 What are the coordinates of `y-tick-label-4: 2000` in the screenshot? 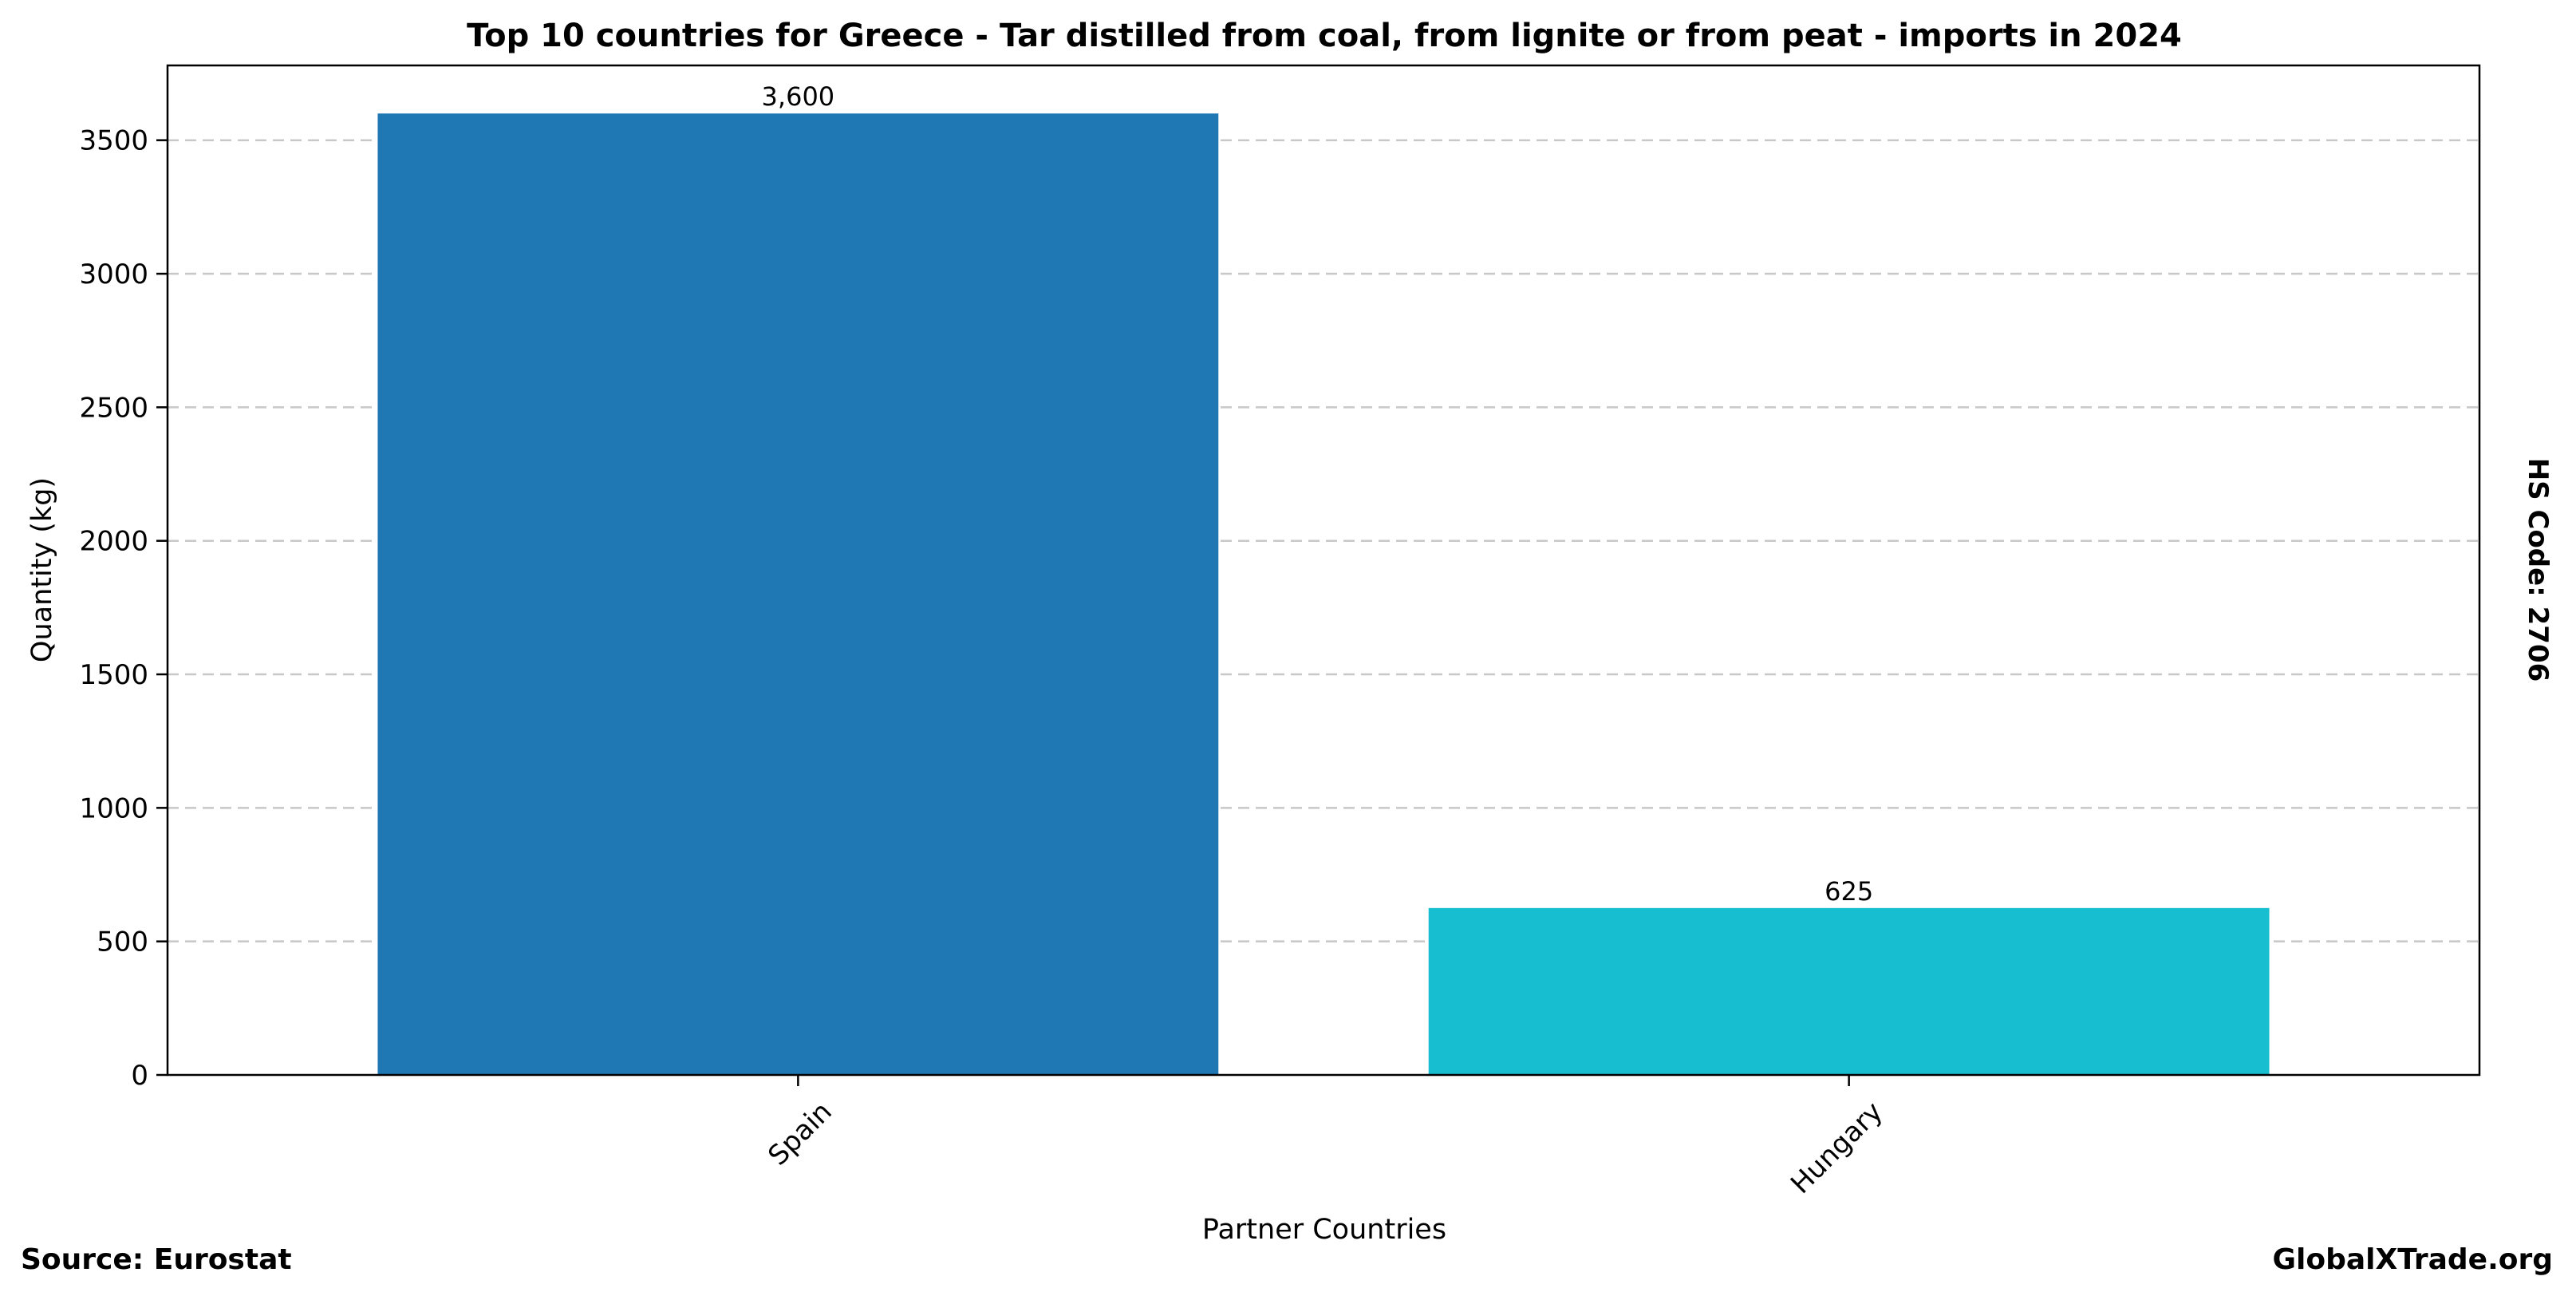 It's located at (113, 542).